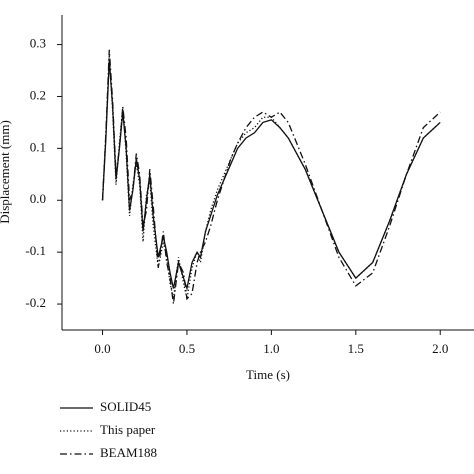  I want to click on y-tick-label: -0.2, so click(35, 302).